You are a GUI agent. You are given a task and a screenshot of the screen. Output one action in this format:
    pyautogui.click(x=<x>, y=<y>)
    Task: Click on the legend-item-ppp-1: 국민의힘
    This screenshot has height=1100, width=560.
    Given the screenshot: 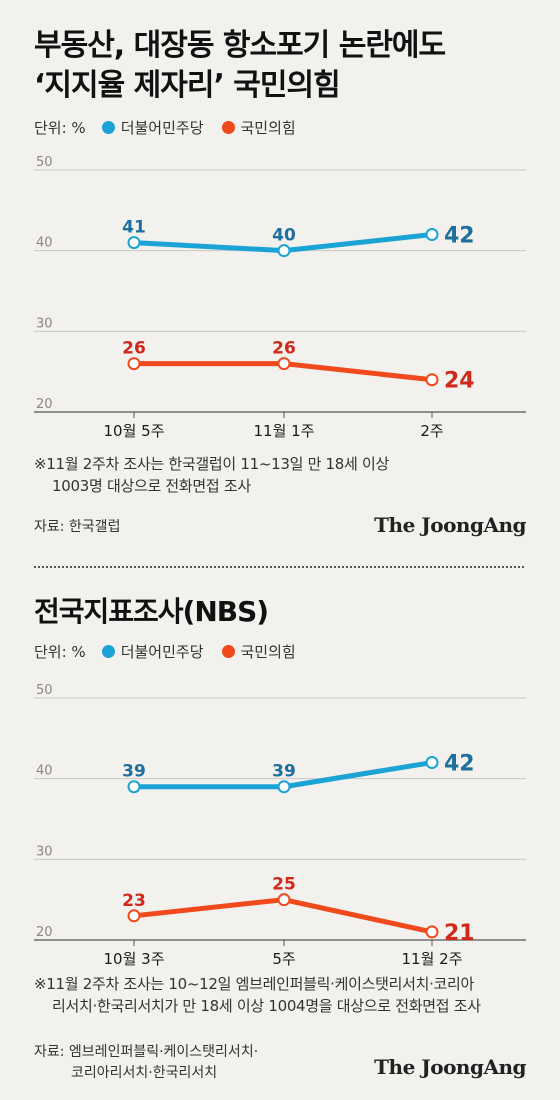 What is the action you would take?
    pyautogui.click(x=256, y=127)
    